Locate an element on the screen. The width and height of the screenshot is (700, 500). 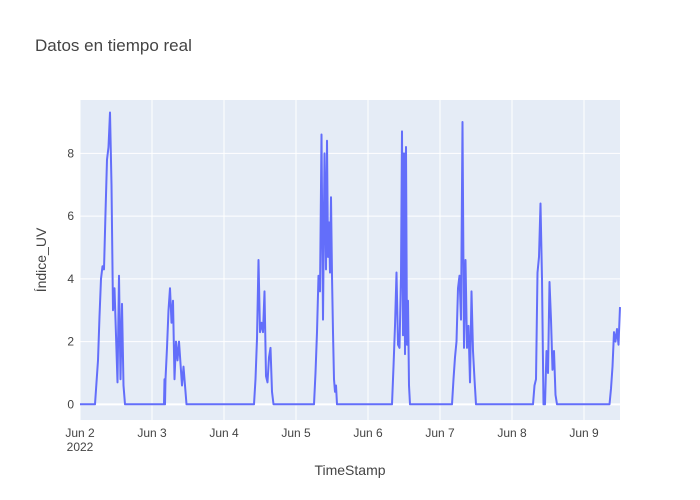
x-axis-title: TimeStamp is located at coordinates (349, 470).